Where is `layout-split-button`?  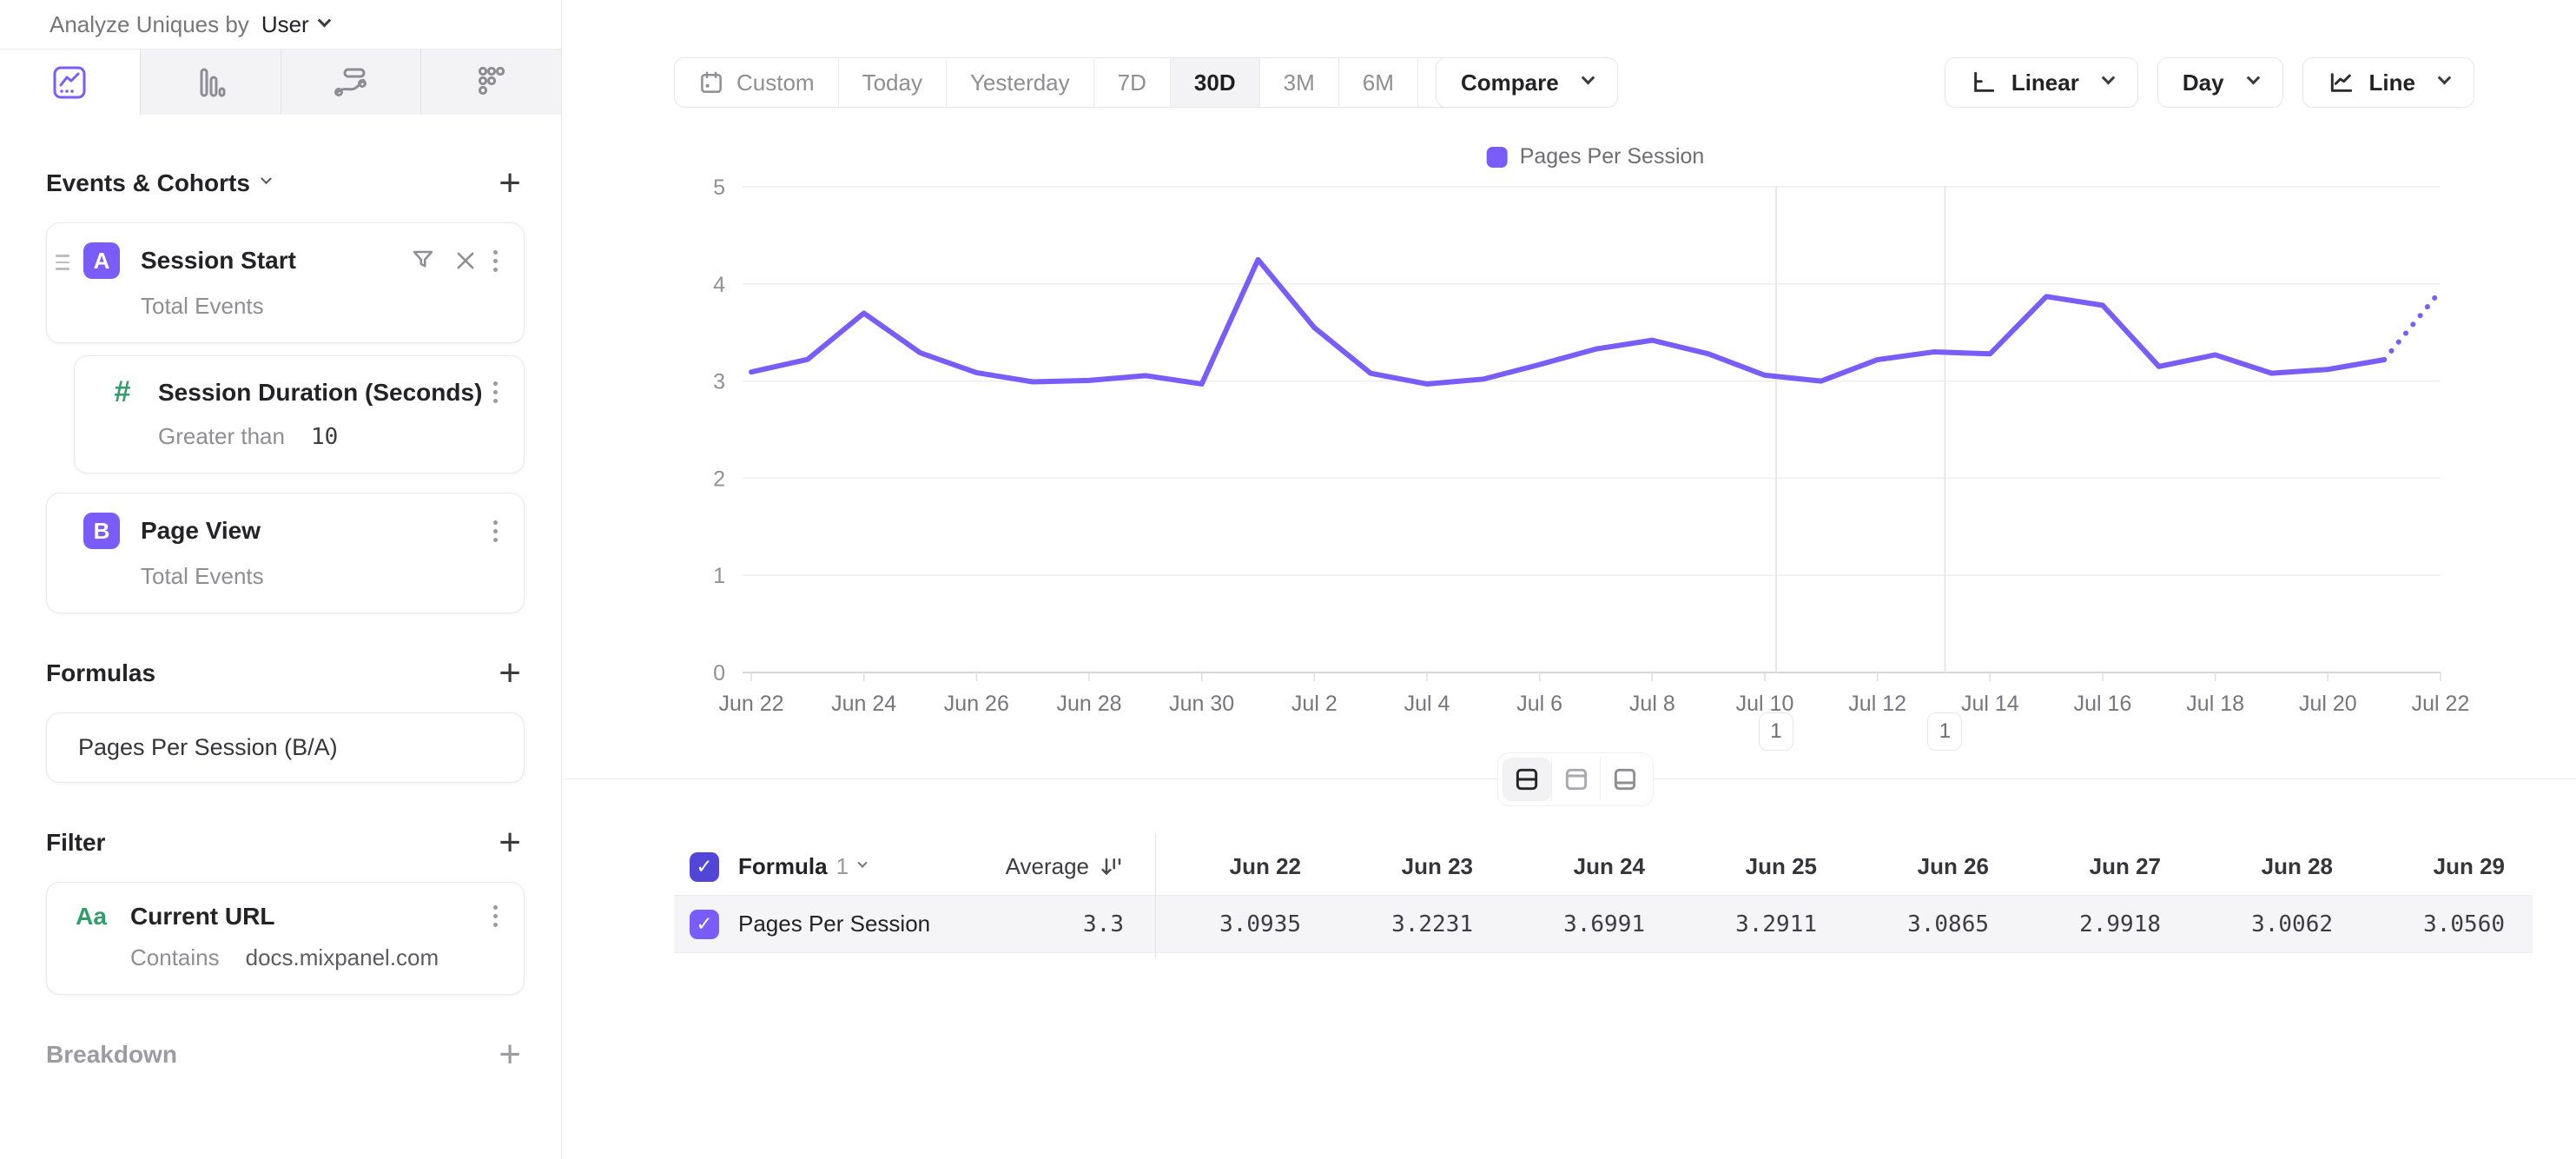
layout-split-button is located at coordinates (1527, 780).